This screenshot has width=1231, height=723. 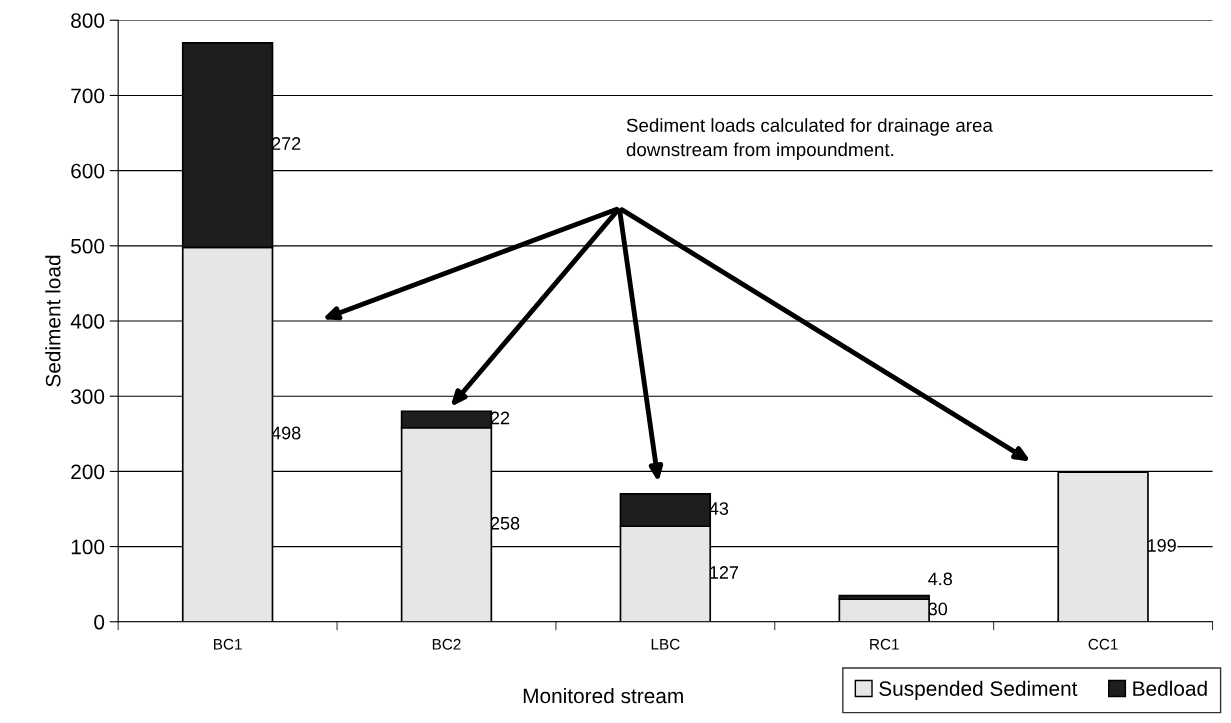 What do you see at coordinates (88, 547) in the screenshot?
I see `y-tick-label: 100` at bounding box center [88, 547].